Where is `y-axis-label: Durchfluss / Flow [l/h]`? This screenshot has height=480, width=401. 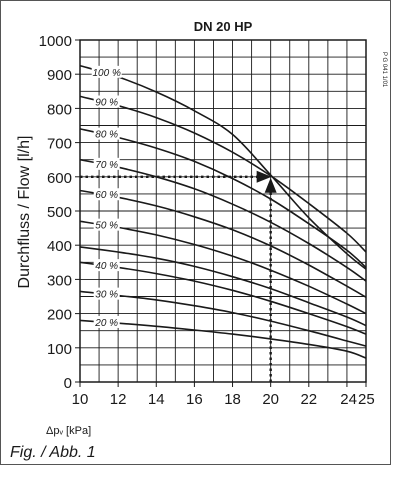 y-axis-label: Durchfluss / Flow [l/h] is located at coordinates (24, 212).